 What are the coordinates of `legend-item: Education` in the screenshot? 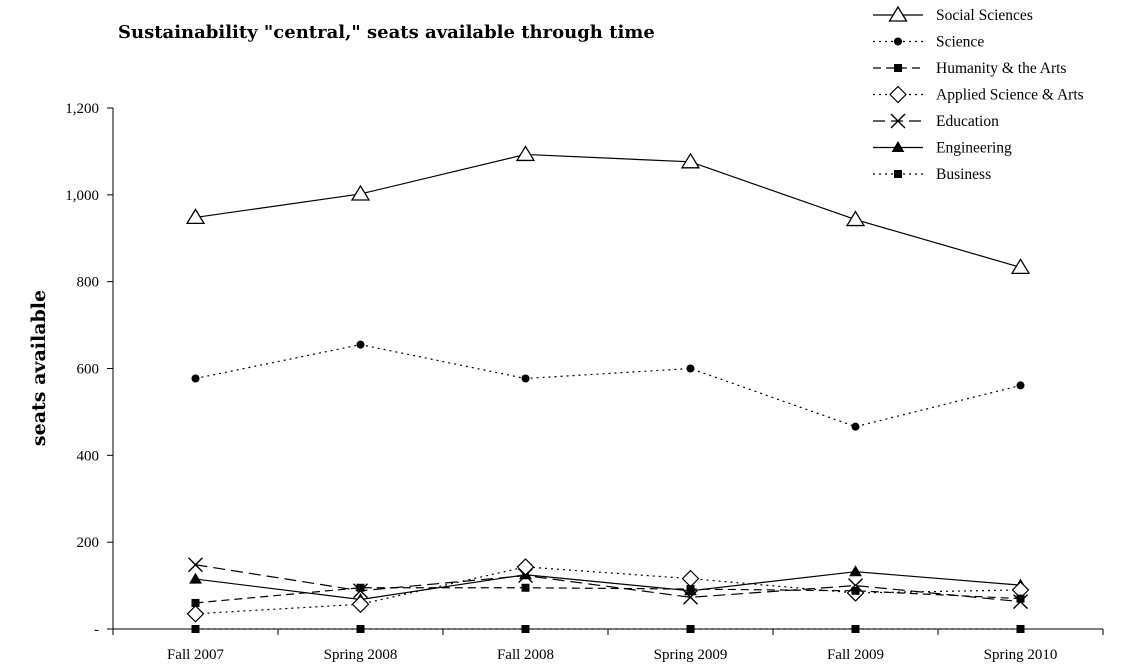 It's located at (936, 121).